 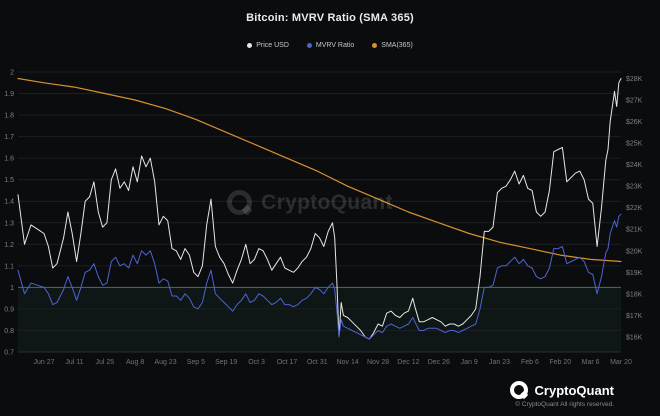 What do you see at coordinates (634, 337) in the screenshot?
I see `right-axis-label: $16K` at bounding box center [634, 337].